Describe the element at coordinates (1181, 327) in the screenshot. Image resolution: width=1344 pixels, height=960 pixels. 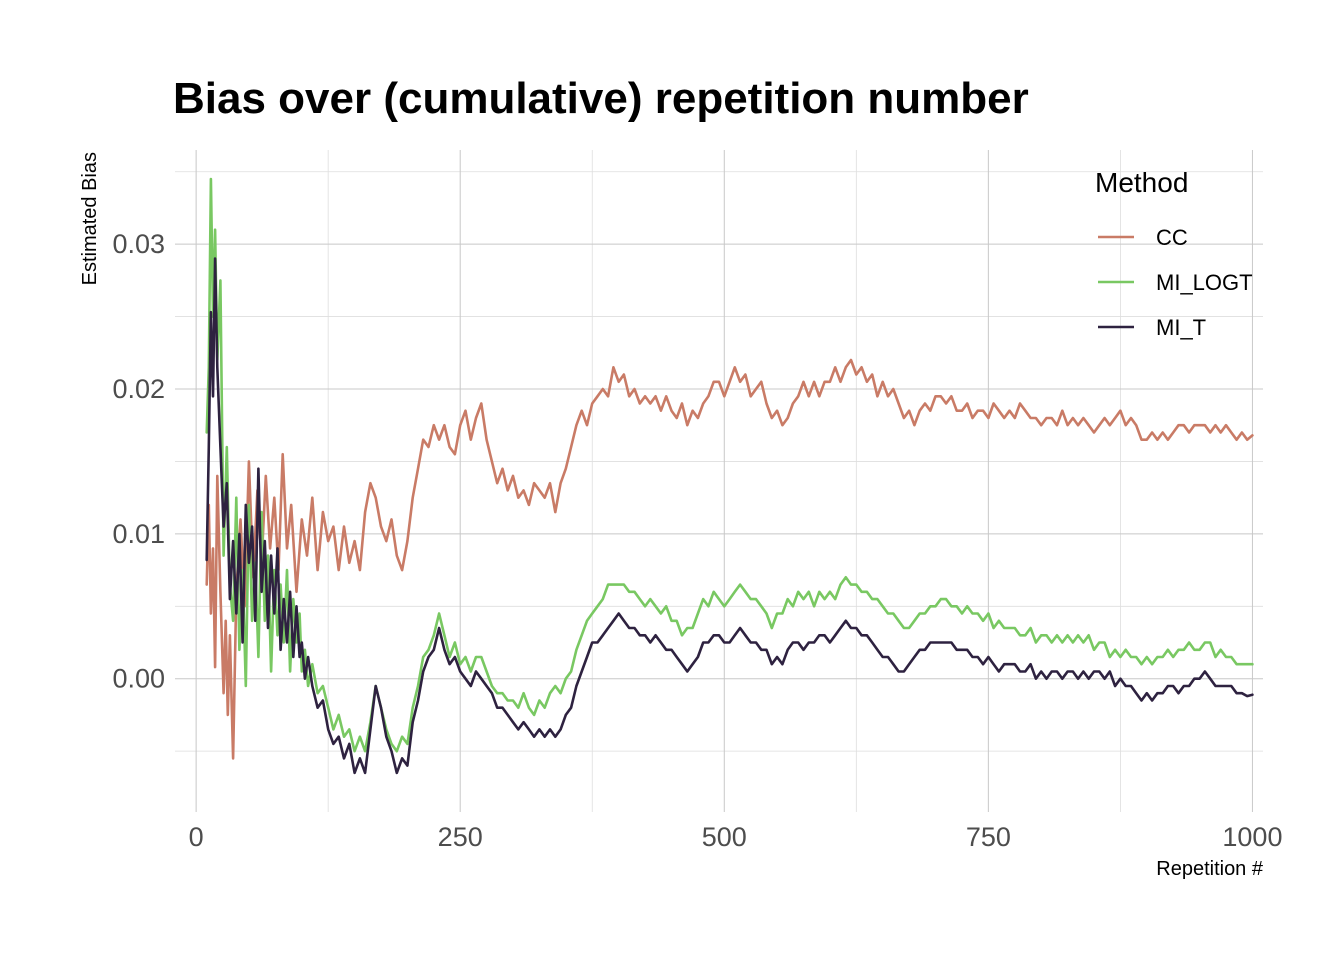
I see `legend-label-mi-t: MI_T` at that location.